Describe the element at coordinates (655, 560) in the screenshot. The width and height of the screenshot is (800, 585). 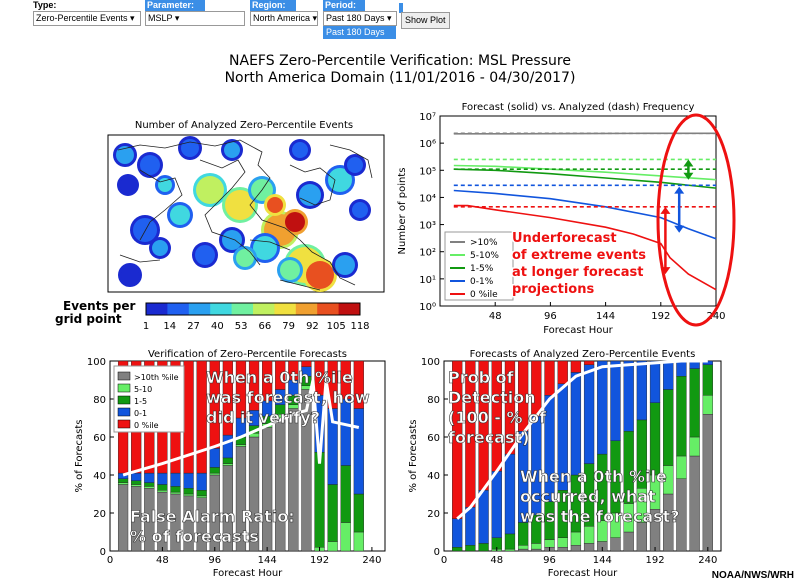
I see `pod-panel-xtick-label: 192` at that location.